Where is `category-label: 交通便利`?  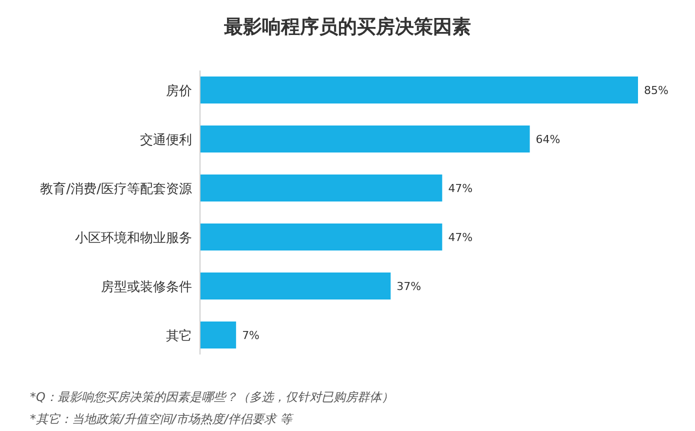
category-label: 交通便利 is located at coordinates (166, 140).